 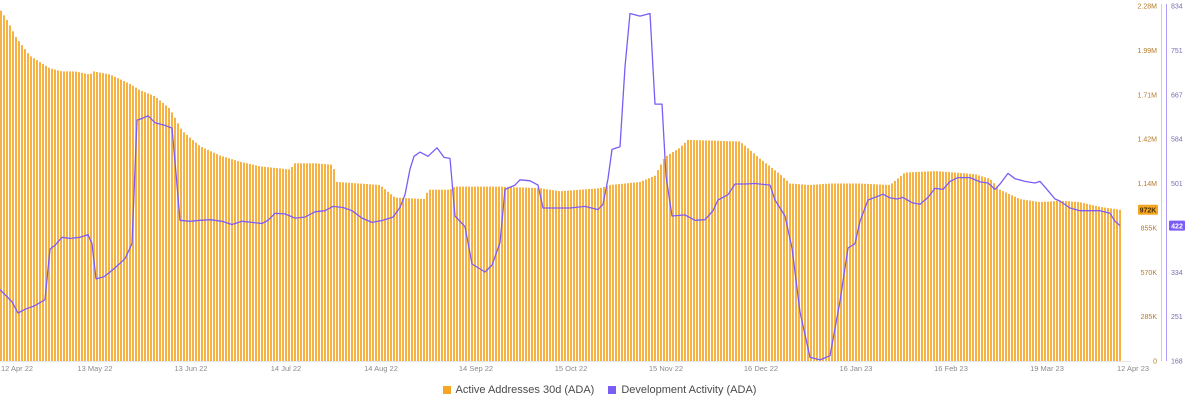 I want to click on legend-label-active-addresses: Active Addresses 30d (ADA), so click(x=525, y=390).